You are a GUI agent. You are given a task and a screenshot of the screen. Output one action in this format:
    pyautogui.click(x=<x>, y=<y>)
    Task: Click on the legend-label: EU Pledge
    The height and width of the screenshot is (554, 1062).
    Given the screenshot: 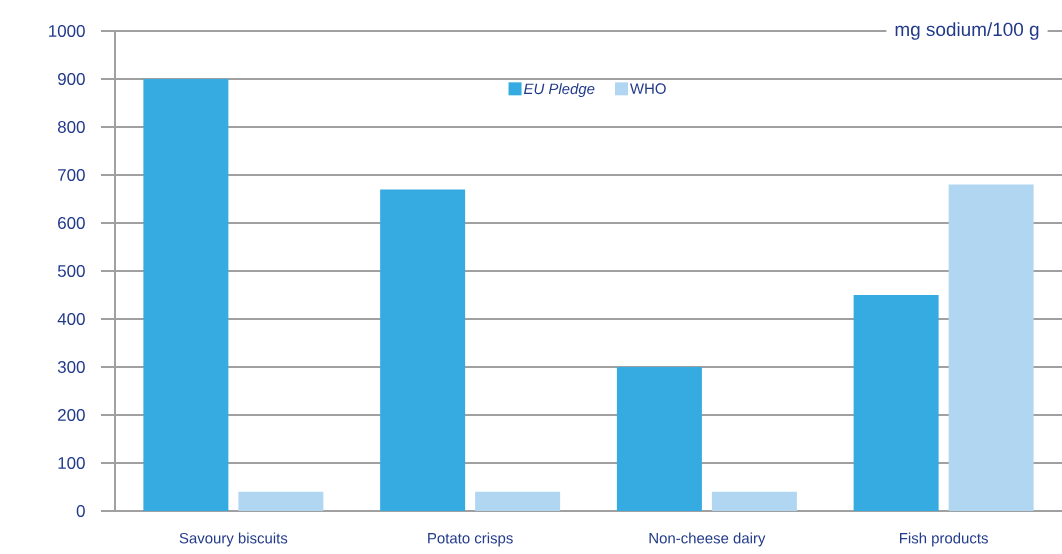 What is the action you would take?
    pyautogui.click(x=559, y=90)
    